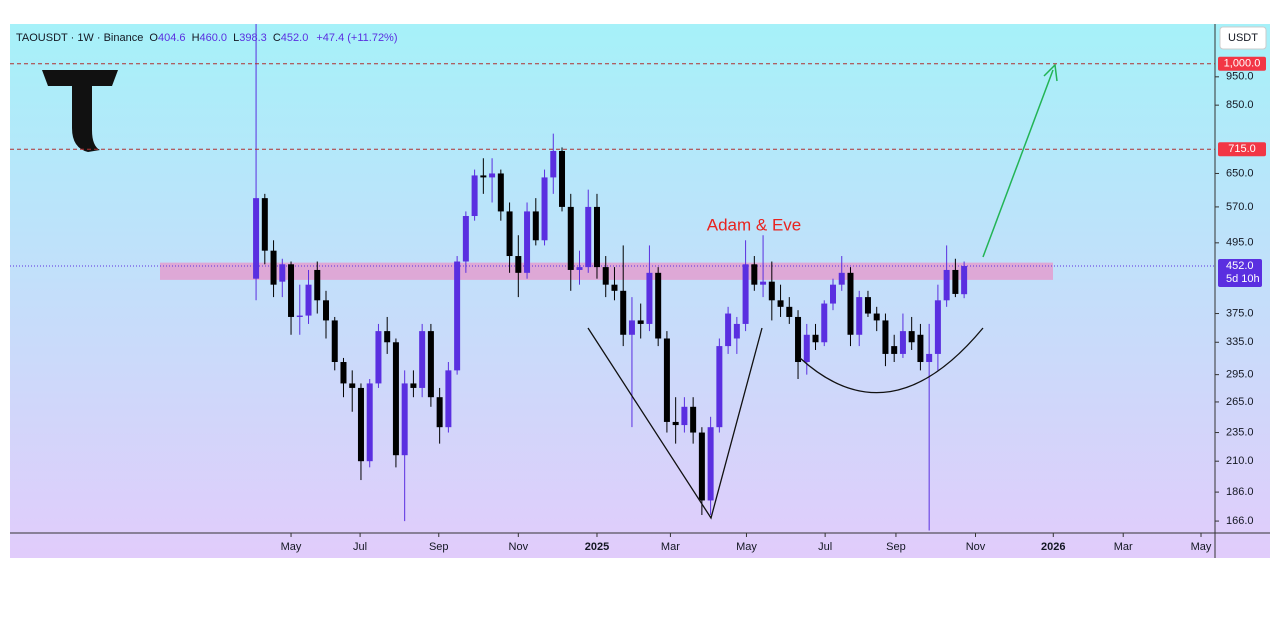  I want to click on level-label: 715.0, so click(1242, 149).